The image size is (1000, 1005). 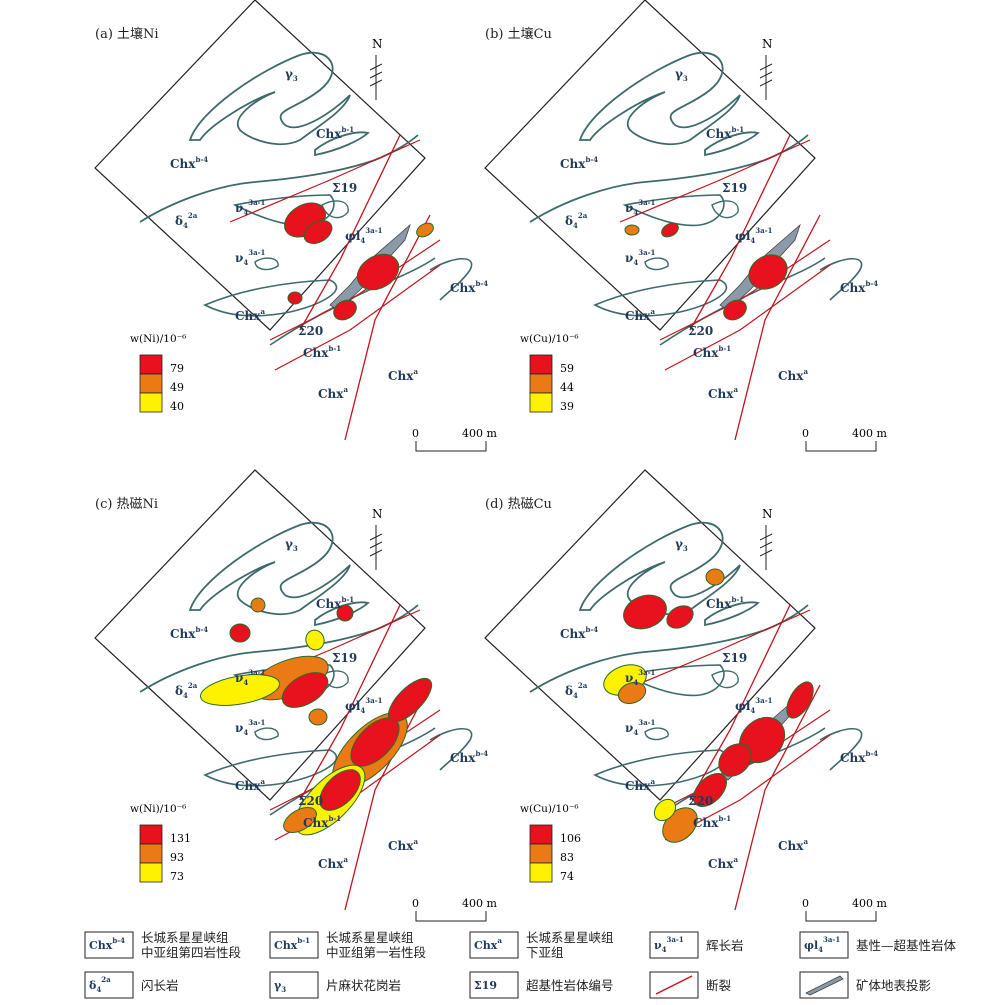 I want to click on key-item-10: 矿体地表投影, so click(x=865, y=985).